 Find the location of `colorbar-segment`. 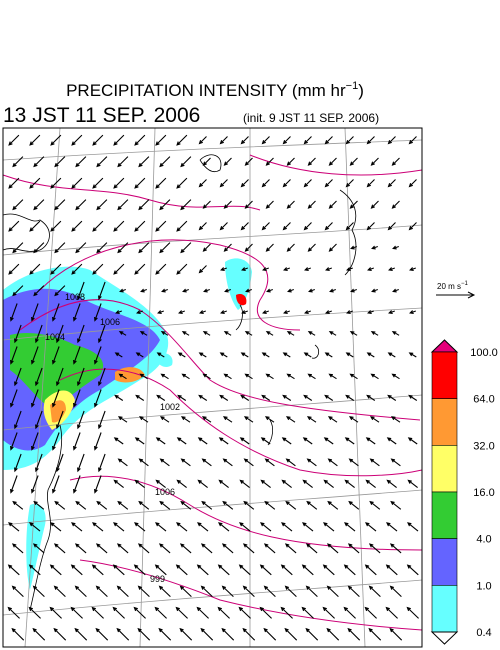

colorbar-segment is located at coordinates (444, 562).